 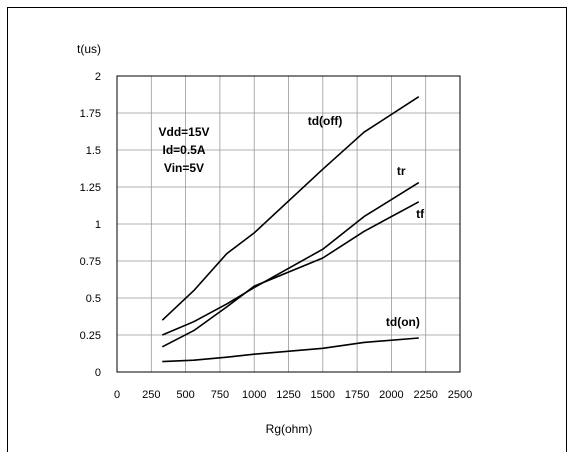 What do you see at coordinates (90, 188) in the screenshot?
I see `y-tick-label: 1.25` at bounding box center [90, 188].